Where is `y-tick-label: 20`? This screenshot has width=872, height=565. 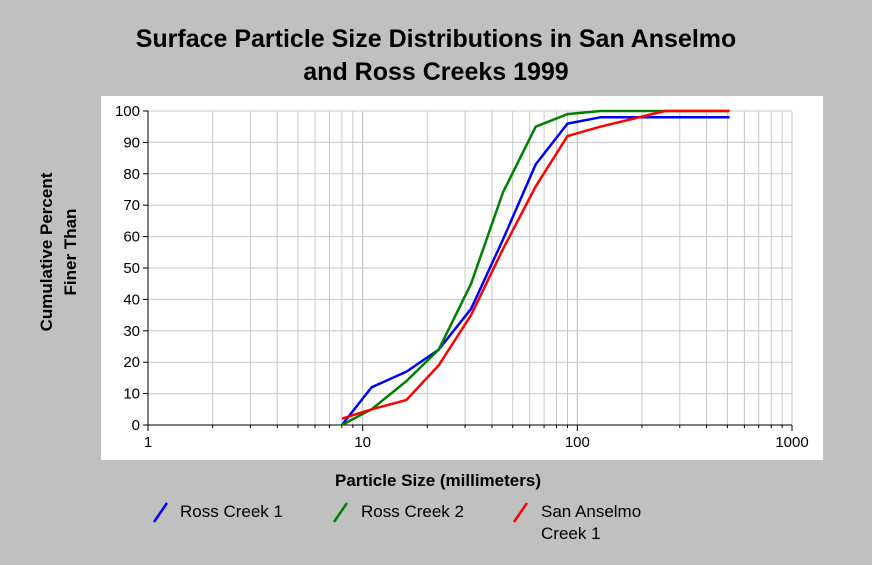 y-tick-label: 20 is located at coordinates (131, 362).